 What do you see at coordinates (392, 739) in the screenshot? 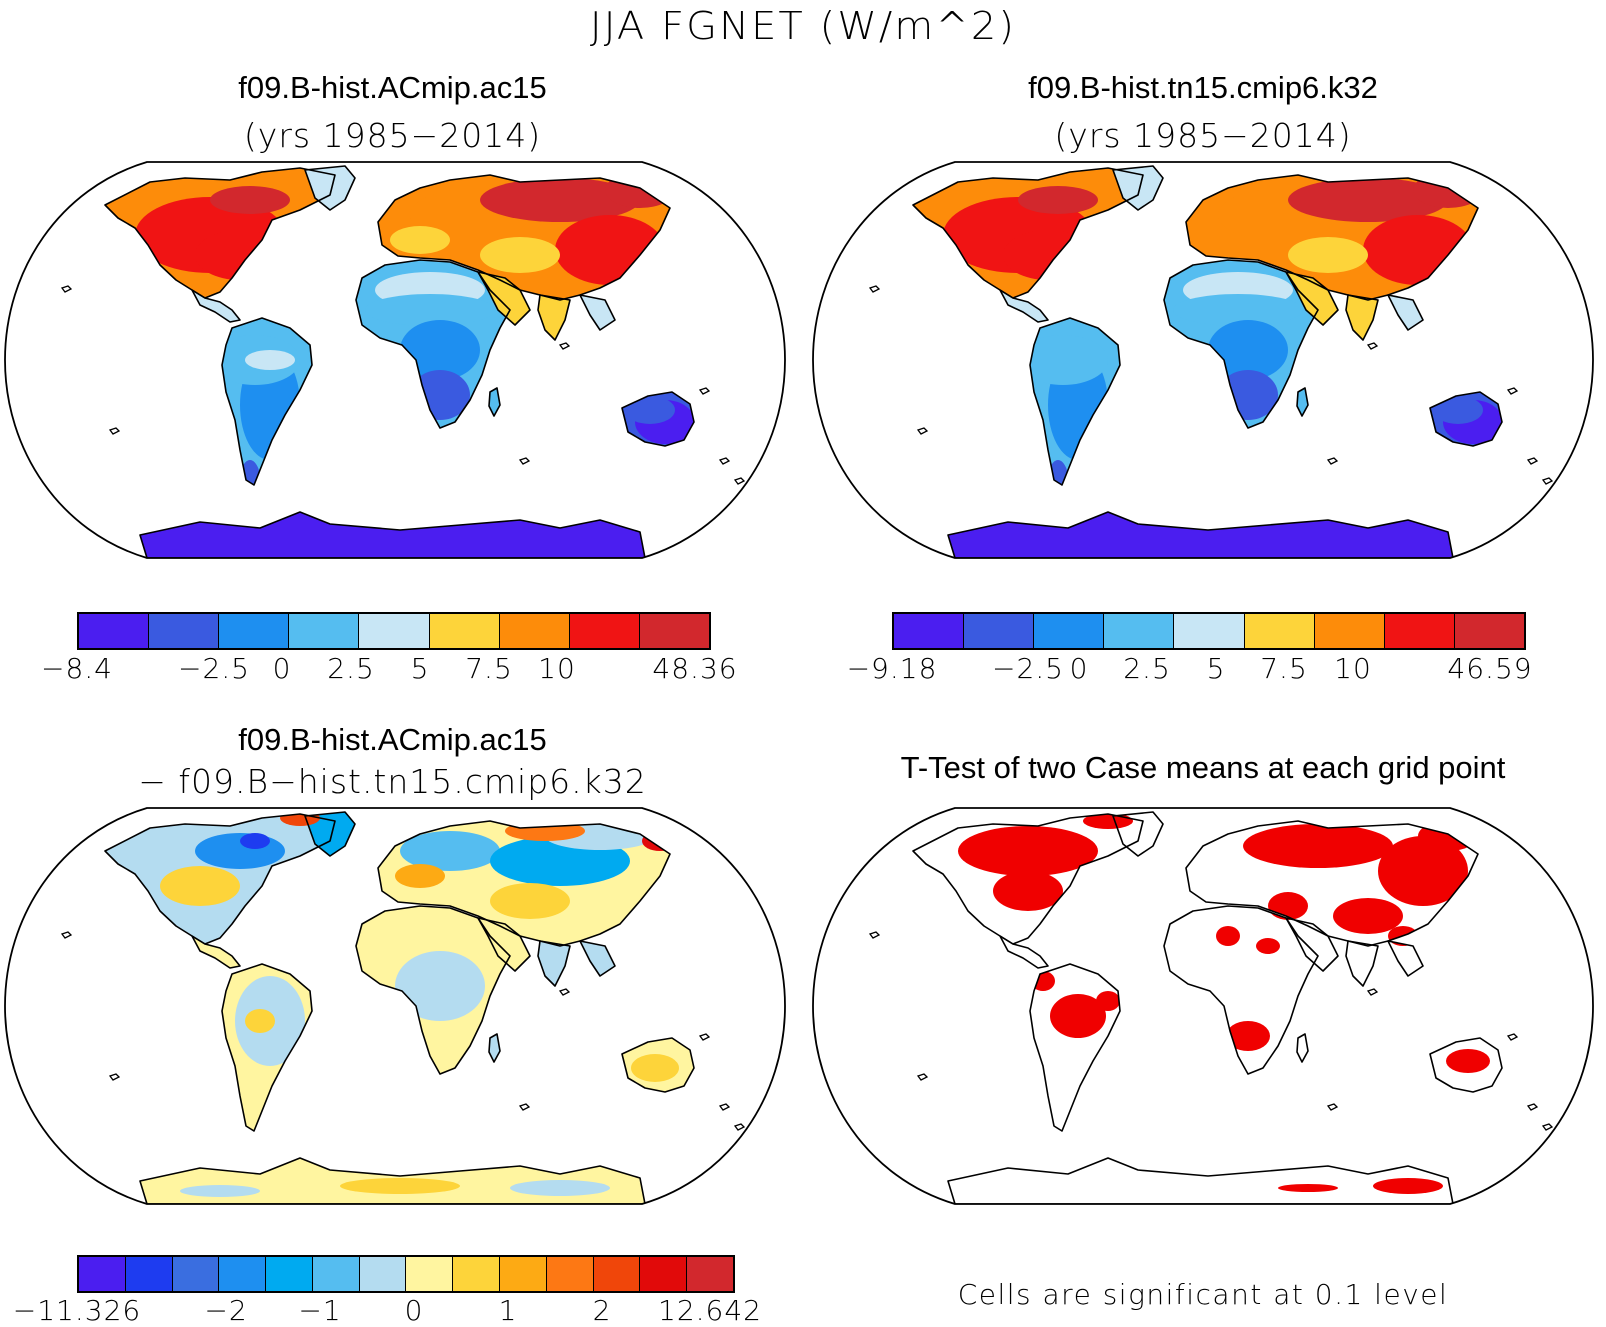
I see `panel-title-difference: f09.B-hist.ACmip.ac15` at bounding box center [392, 739].